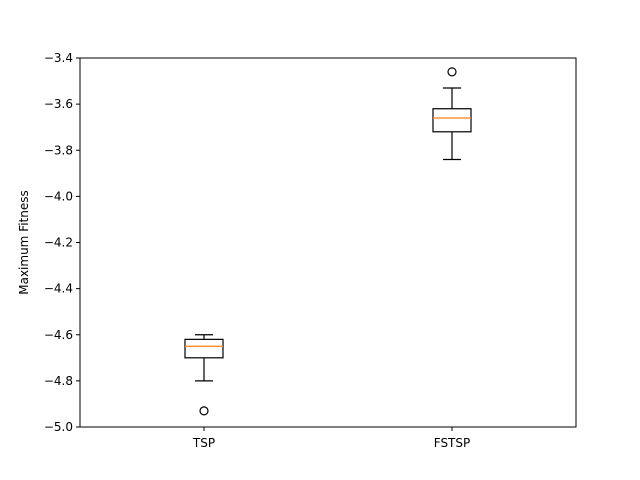  I want to click on y-tick-label: −4.4, so click(58, 289).